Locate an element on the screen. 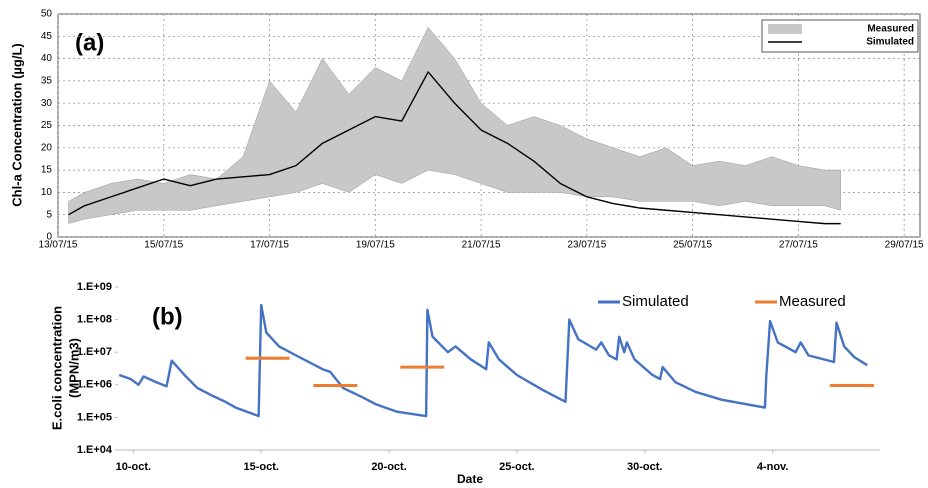  x-tick-label: 4-nov. is located at coordinates (773, 467).